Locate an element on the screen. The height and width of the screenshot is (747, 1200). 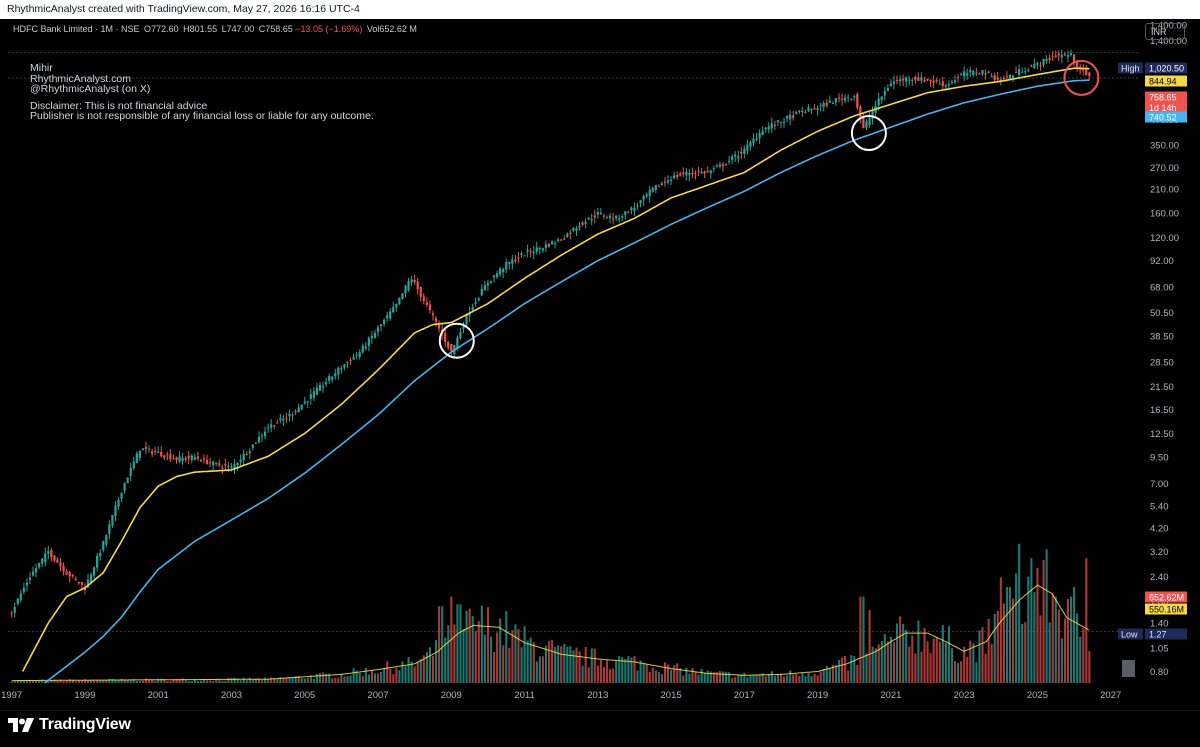
currency-button: INR is located at coordinates (1165, 31).